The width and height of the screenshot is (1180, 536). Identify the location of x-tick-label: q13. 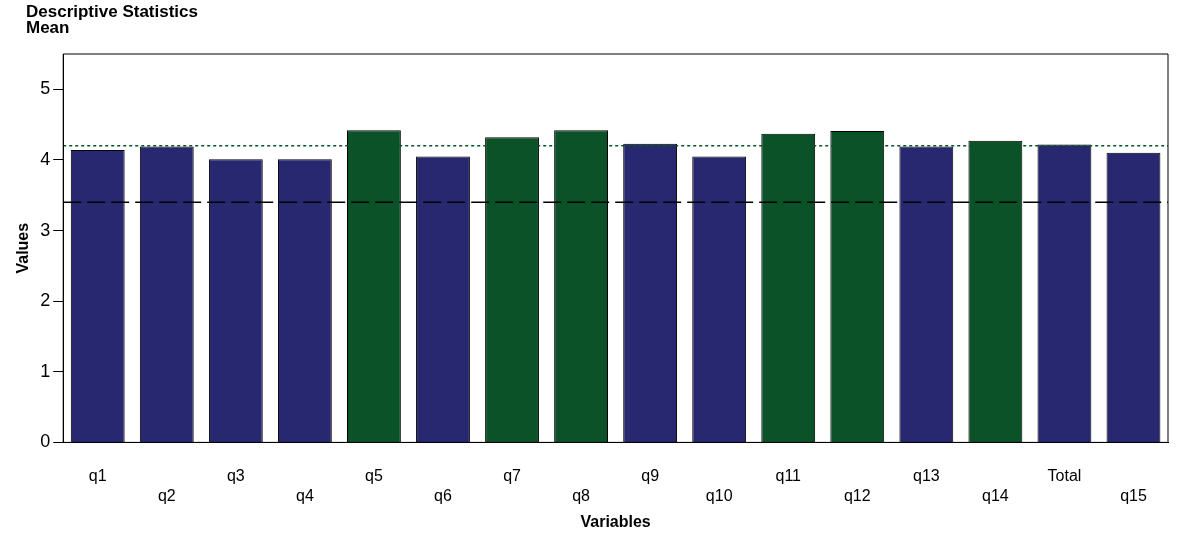
(926, 476).